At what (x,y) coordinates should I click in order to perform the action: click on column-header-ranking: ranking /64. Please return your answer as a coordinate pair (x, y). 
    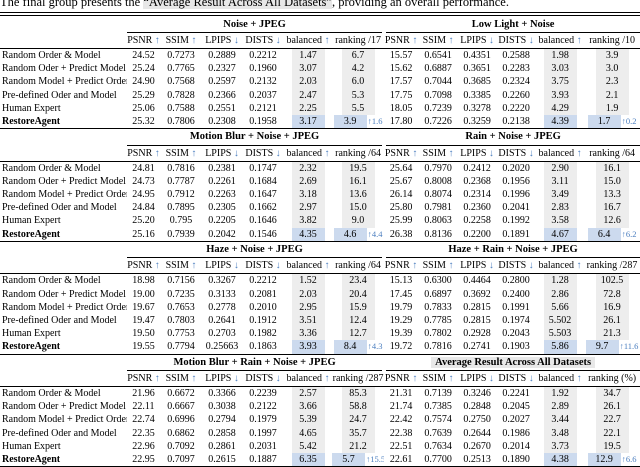
    Looking at the image, I should click on (358, 266).